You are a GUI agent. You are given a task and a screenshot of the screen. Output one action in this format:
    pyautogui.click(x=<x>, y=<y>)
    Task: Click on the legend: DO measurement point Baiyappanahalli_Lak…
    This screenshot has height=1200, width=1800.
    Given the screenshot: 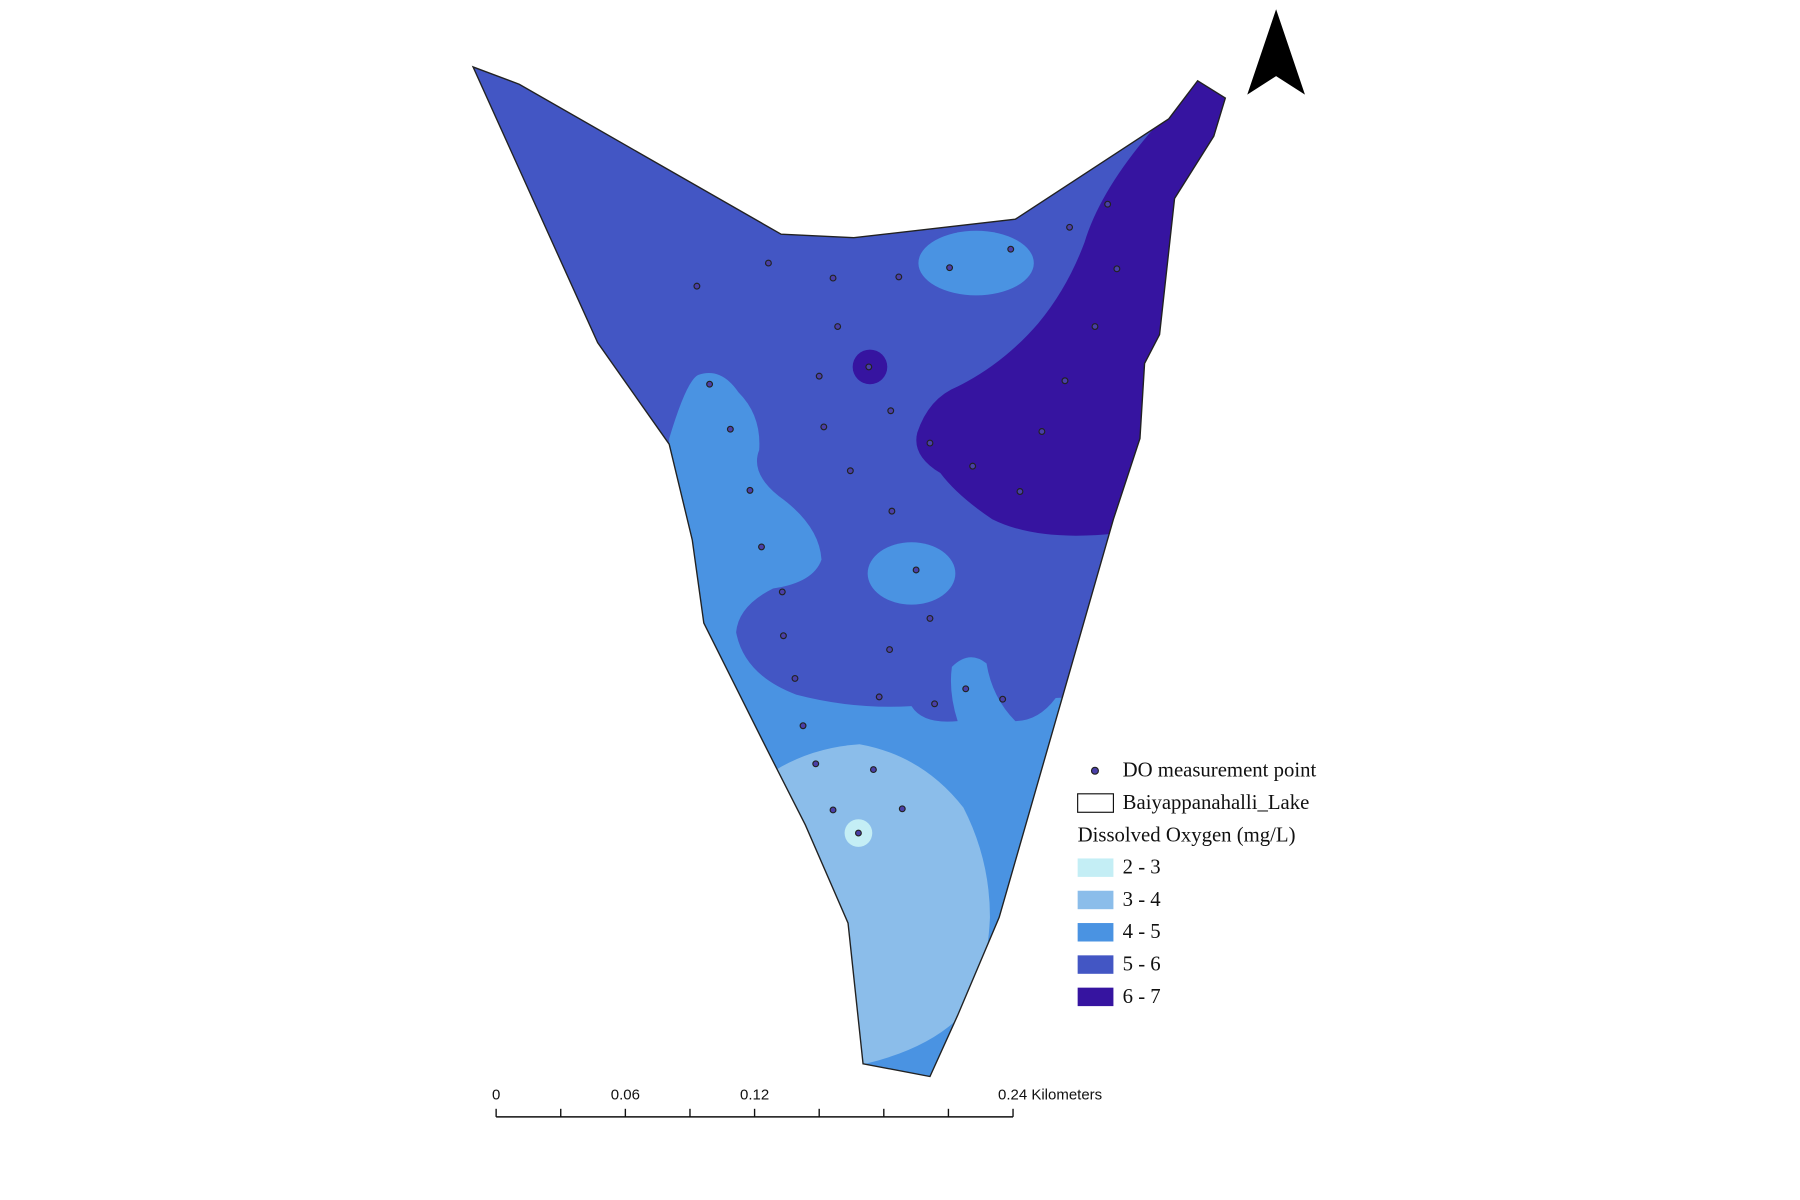 What is the action you would take?
    pyautogui.click(x=1197, y=884)
    